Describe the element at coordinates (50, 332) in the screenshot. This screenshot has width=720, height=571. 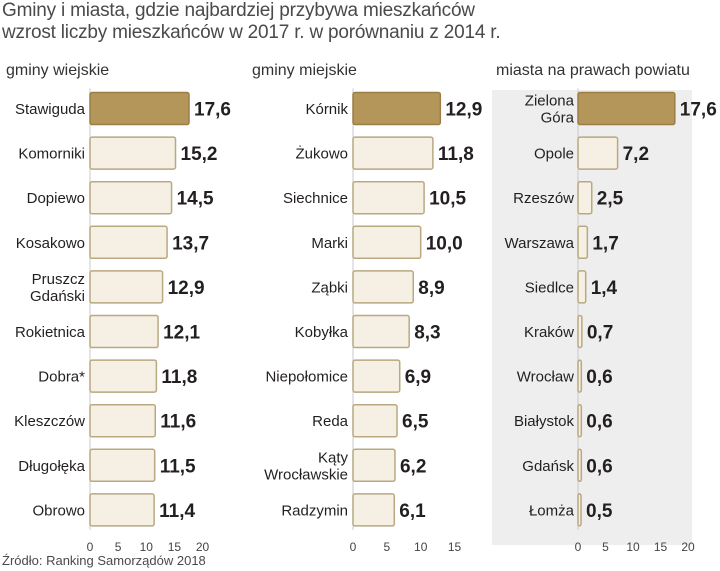
I see `chart1-category-label: Rokietnica` at that location.